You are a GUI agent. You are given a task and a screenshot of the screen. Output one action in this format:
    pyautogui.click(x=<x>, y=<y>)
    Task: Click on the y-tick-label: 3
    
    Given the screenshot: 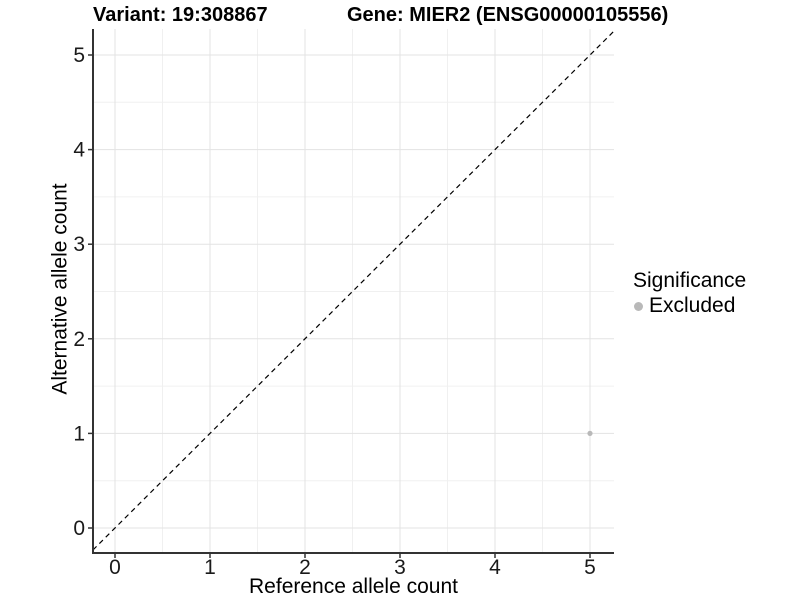 What is the action you would take?
    pyautogui.click(x=79, y=244)
    